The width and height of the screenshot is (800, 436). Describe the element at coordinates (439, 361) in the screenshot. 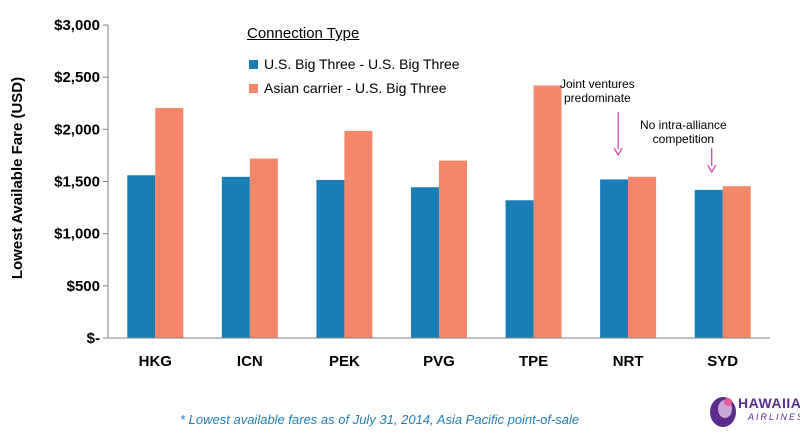

I see `x-tick-label: PVG` at that location.